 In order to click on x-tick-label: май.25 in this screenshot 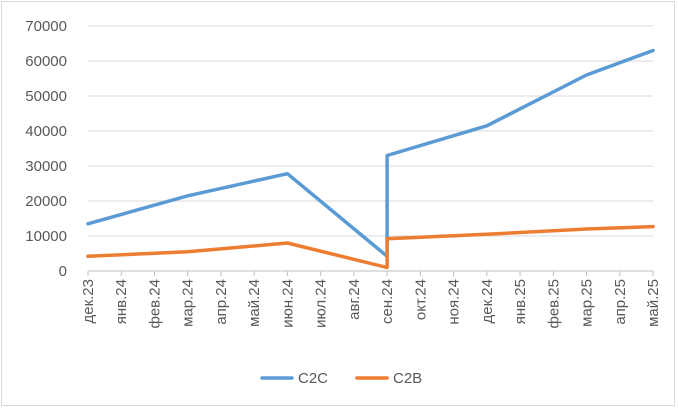, I will do `click(653, 303)`.